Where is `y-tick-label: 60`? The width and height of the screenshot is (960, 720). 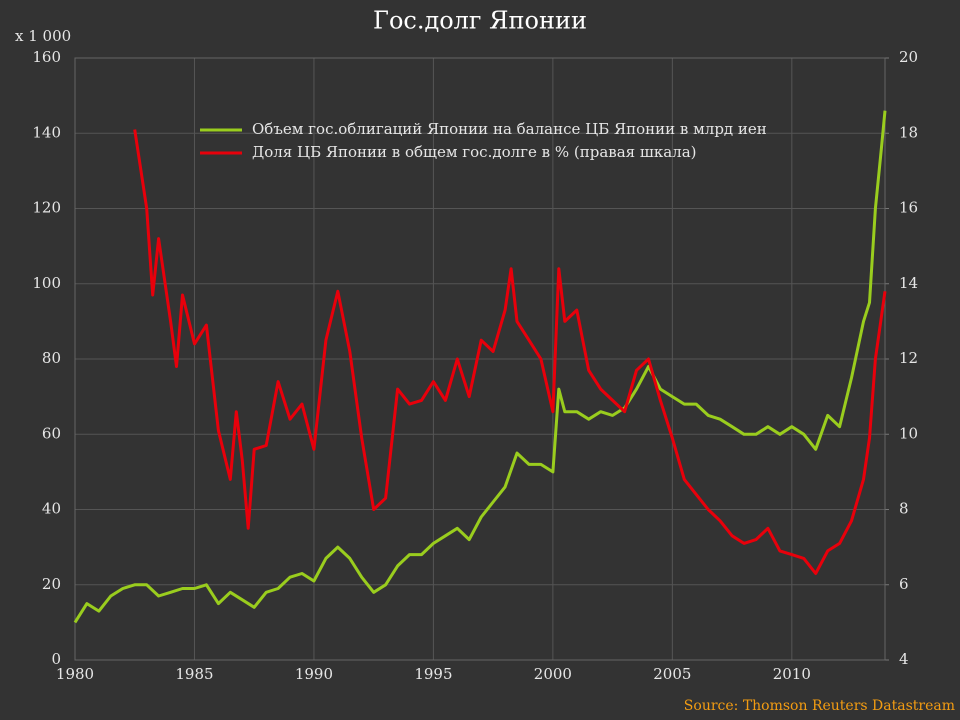 y-tick-label: 60 is located at coordinates (51, 433).